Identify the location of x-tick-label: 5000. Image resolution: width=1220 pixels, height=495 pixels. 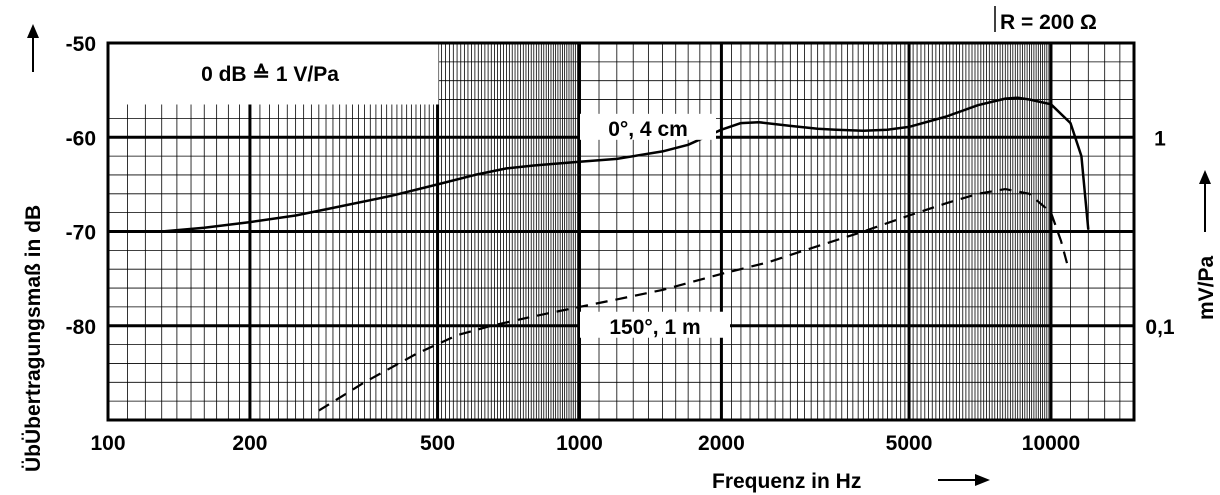
(909, 443).